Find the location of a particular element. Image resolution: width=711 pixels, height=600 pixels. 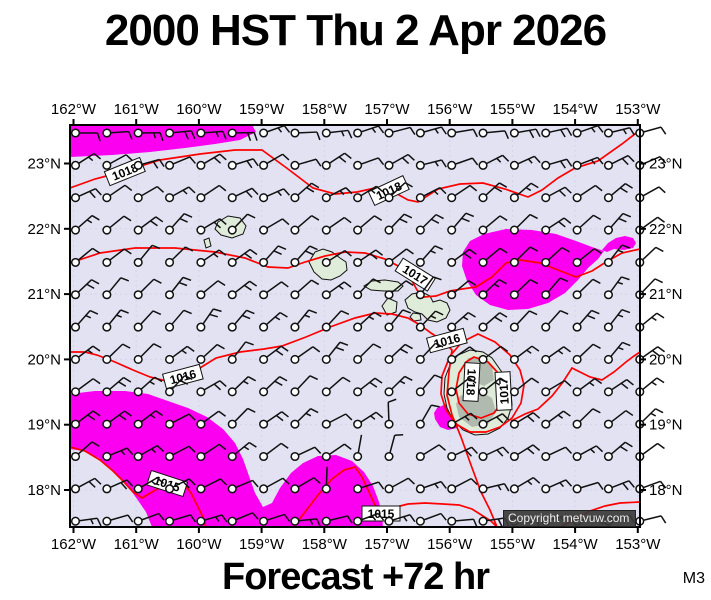

svg-text: 1017 is located at coordinates (503, 391).